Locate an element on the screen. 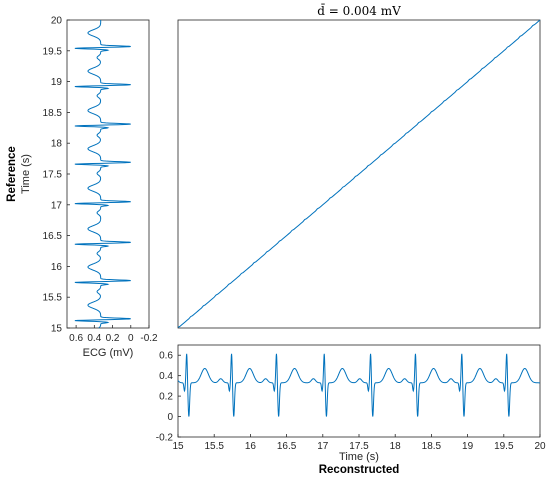  reconstructed-time-tick-label: 15.5 is located at coordinates (214, 446).